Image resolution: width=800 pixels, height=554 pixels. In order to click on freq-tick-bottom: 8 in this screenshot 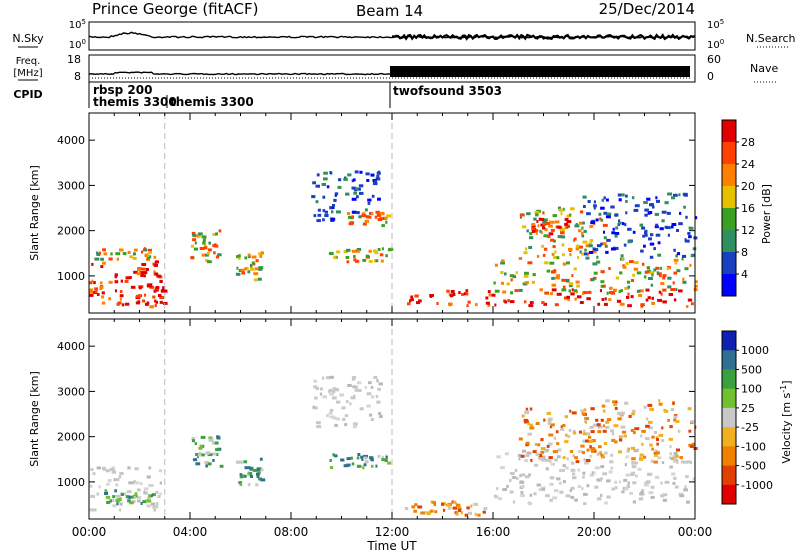, I will do `click(77, 76)`.